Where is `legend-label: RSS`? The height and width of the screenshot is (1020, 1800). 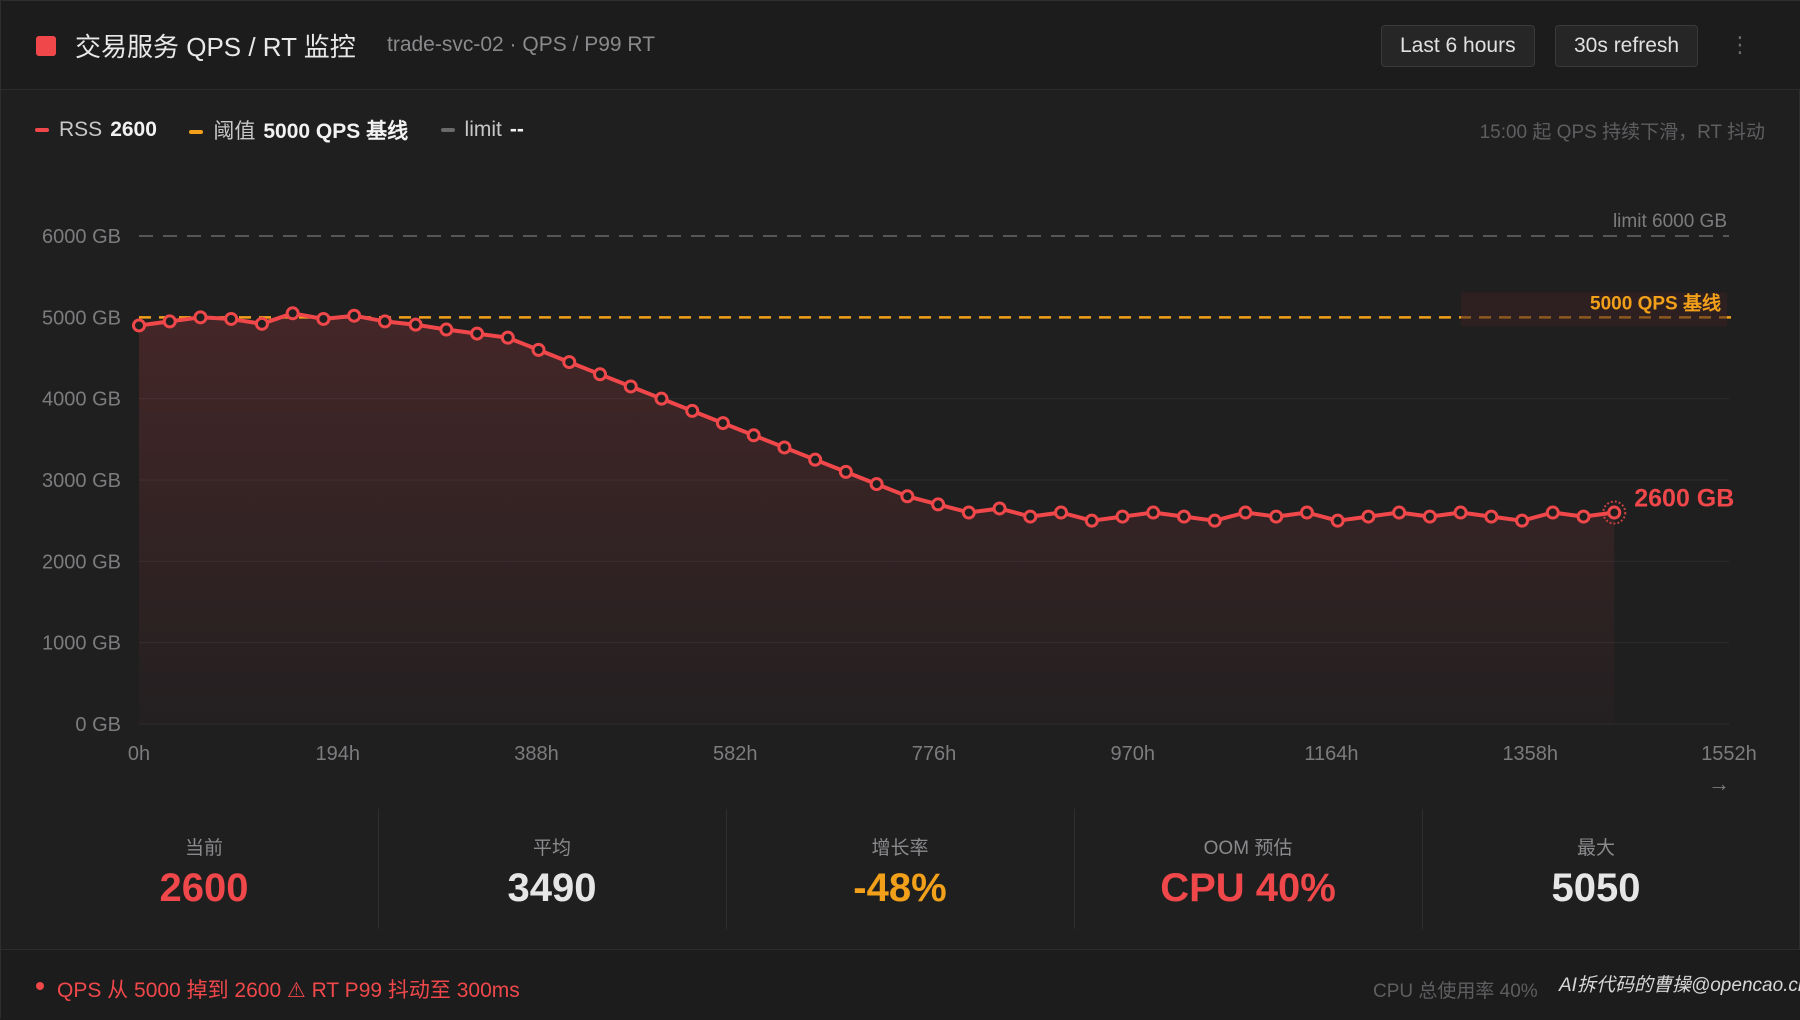 legend-label: RSS is located at coordinates (81, 129).